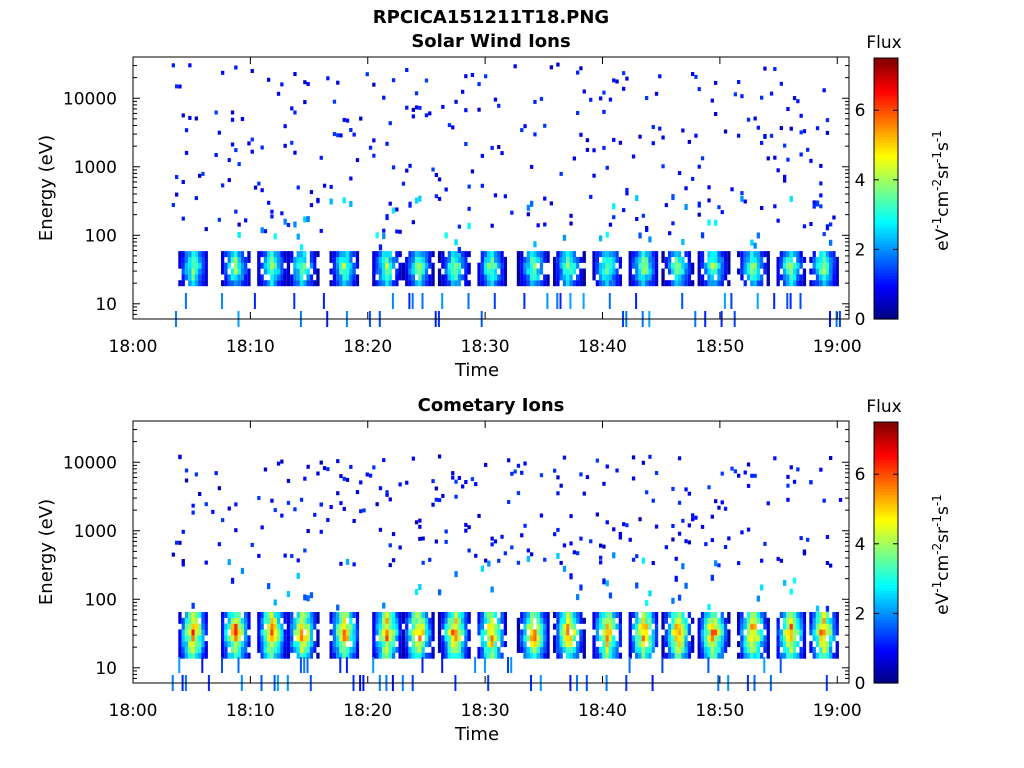 This screenshot has height=768, width=1024. Describe the element at coordinates (133, 711) in the screenshot. I see `x-tick-label: 18:00` at that location.